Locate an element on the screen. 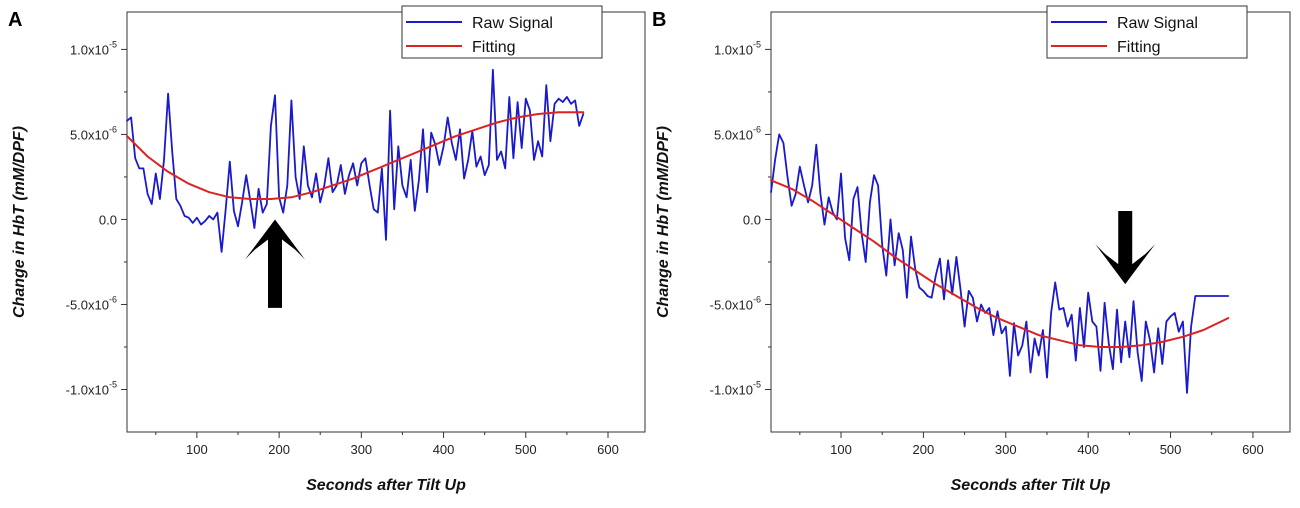 This screenshot has height=508, width=1300. panel-label: A is located at coordinates (15, 20).